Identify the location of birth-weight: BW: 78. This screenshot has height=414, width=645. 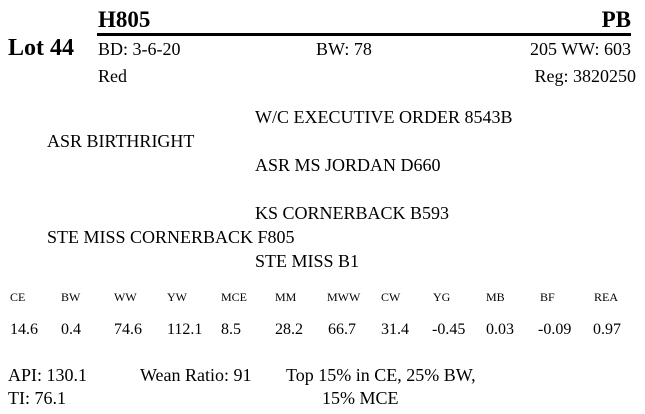
(344, 49).